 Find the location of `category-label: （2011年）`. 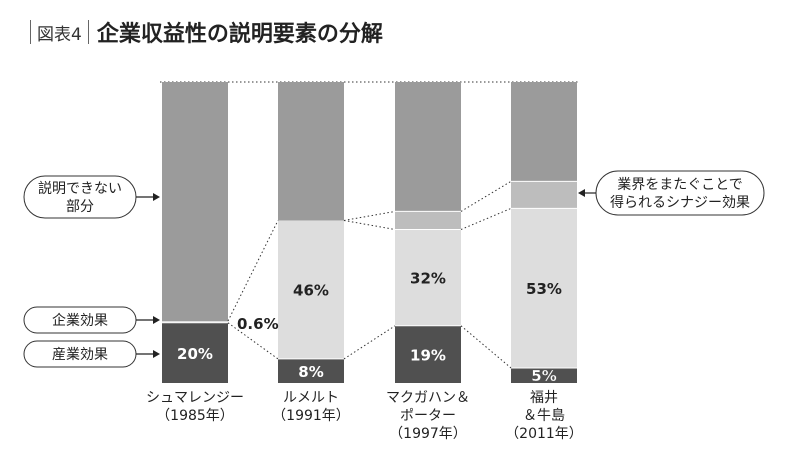

category-label: （2011年） is located at coordinates (544, 434).